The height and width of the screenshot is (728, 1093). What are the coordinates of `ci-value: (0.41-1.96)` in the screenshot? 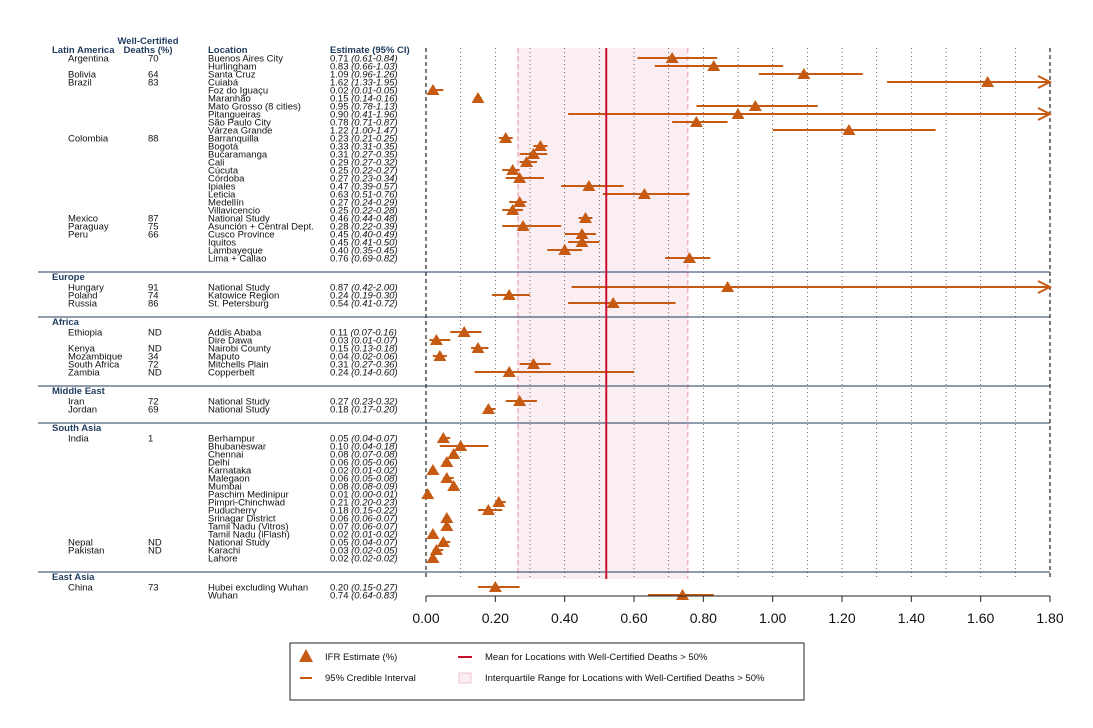 It's located at (374, 114).